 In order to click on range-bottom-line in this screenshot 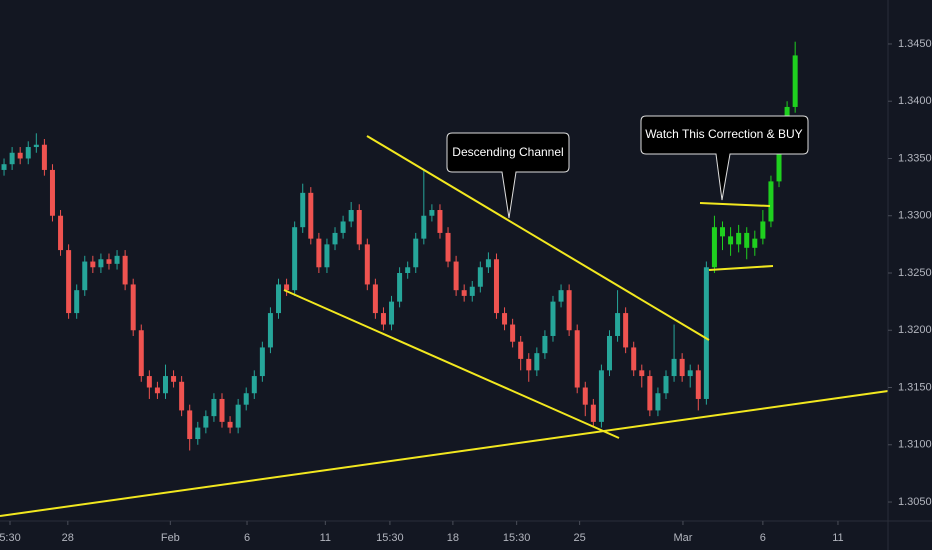, I will do `click(741, 268)`.